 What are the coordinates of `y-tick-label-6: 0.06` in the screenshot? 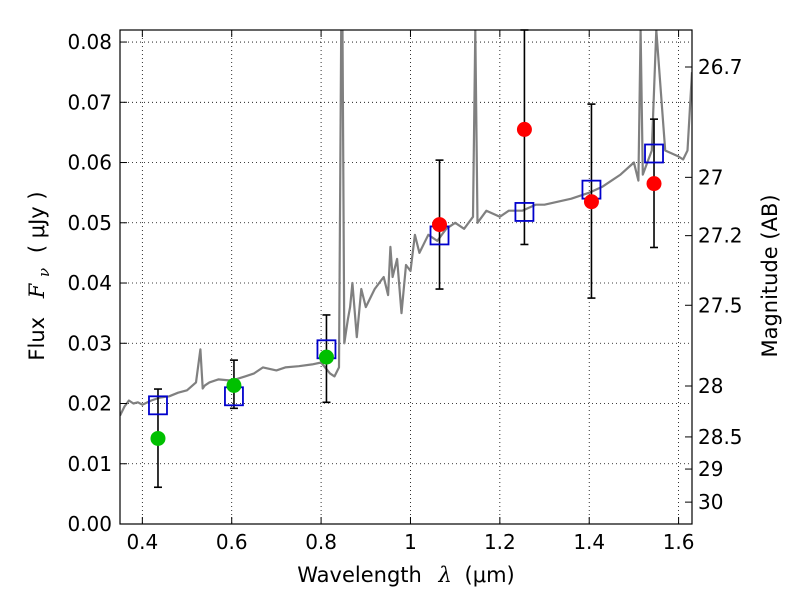 It's located at (89, 163).